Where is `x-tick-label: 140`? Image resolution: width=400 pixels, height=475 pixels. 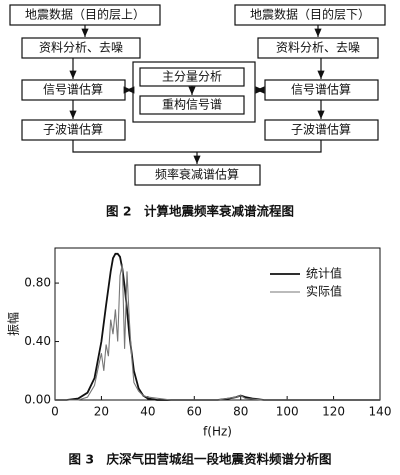
x-tick-label: 140 is located at coordinates (380, 412).